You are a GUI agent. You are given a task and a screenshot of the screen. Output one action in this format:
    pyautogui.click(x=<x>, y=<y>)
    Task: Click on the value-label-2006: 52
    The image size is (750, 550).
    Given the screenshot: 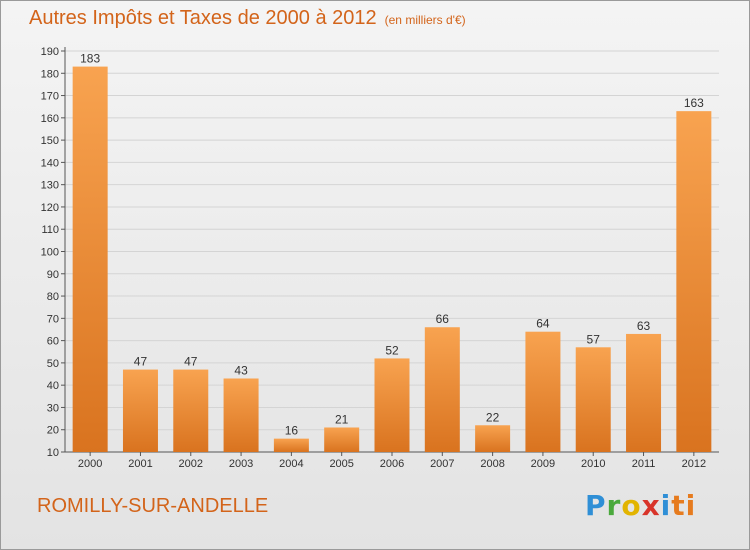 What is the action you would take?
    pyautogui.click(x=392, y=350)
    